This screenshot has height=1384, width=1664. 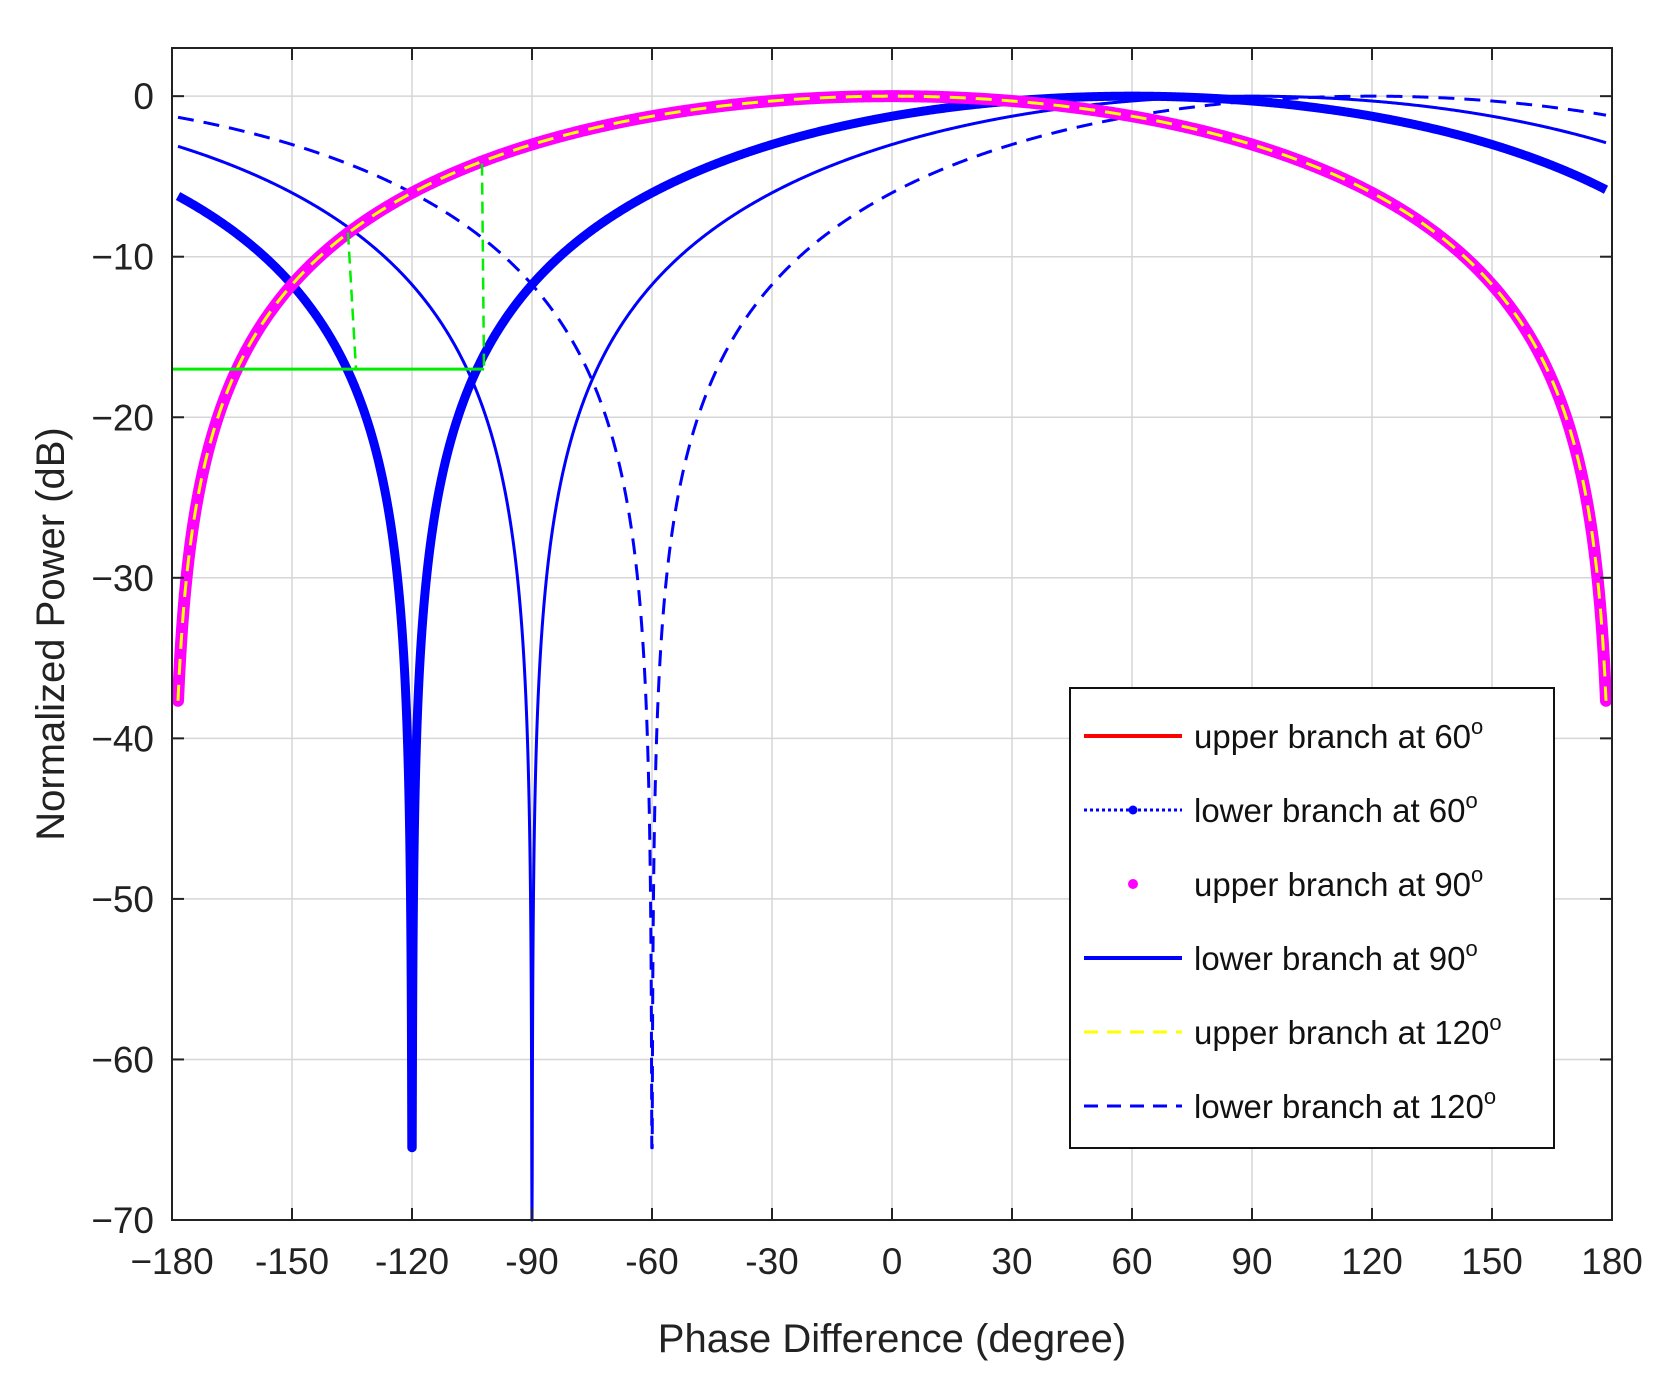 What do you see at coordinates (143, 96) in the screenshot?
I see `y-tick-label: 0` at bounding box center [143, 96].